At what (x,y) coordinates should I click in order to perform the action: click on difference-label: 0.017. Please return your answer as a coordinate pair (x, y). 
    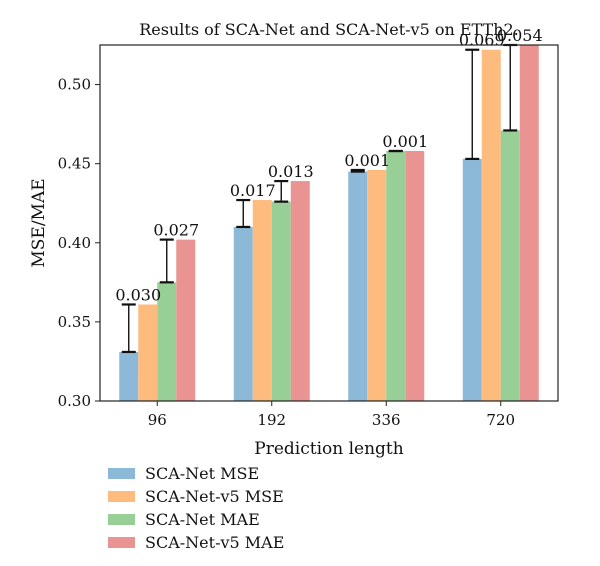
    Looking at the image, I should click on (253, 190).